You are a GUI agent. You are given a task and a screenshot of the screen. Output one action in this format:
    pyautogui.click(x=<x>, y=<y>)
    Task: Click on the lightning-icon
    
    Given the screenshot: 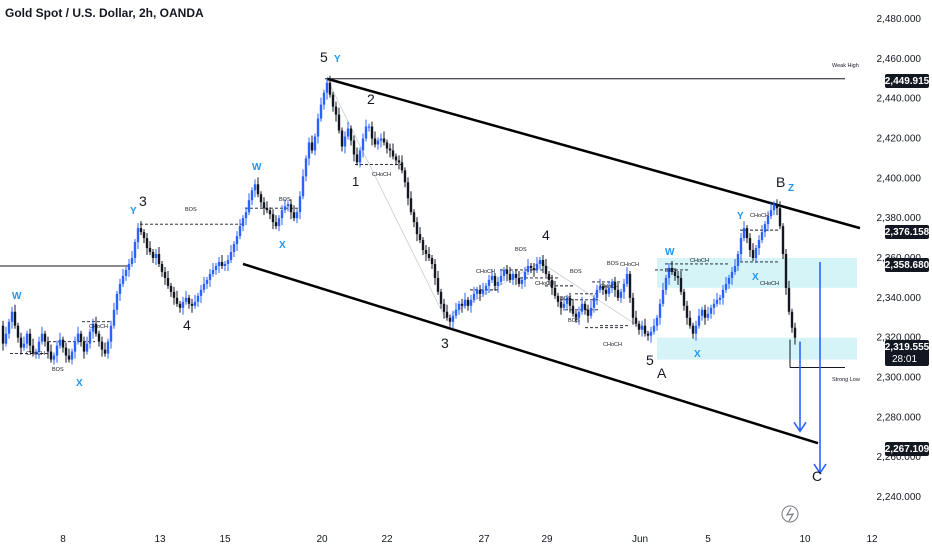 What is the action you would take?
    pyautogui.click(x=790, y=514)
    